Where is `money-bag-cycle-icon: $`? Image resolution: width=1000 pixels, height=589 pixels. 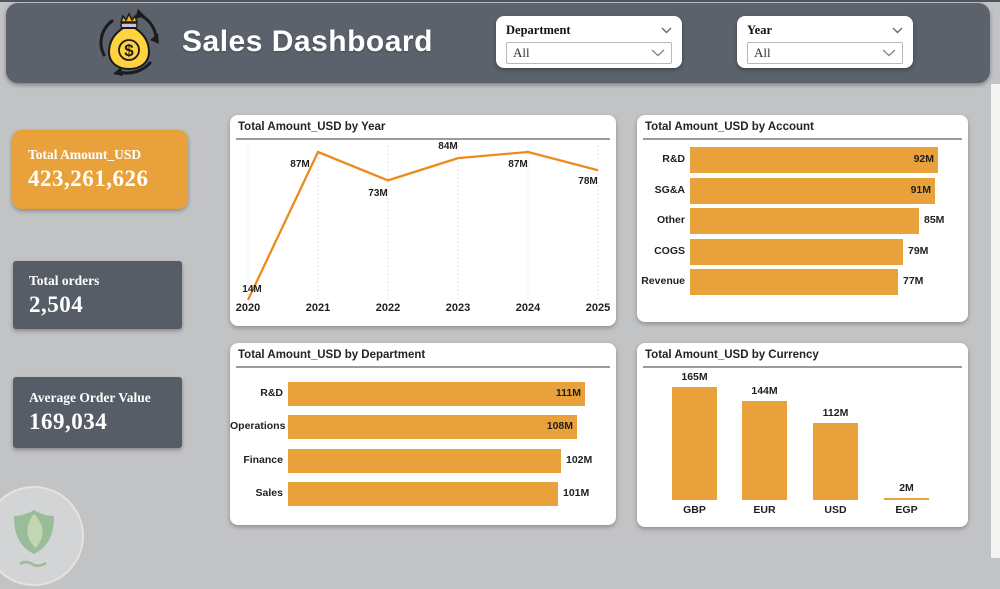 money-bag-cycle-icon: $ is located at coordinates (129, 44).